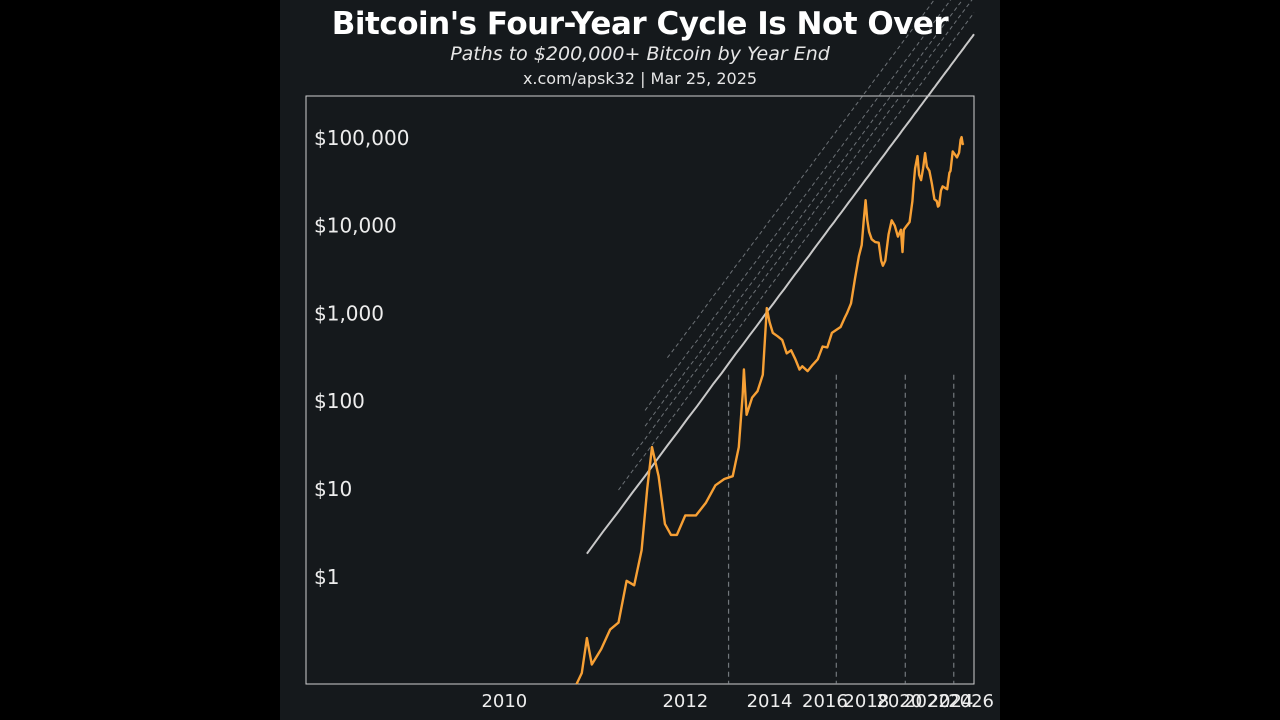  I want to click on x-tick-label: 2018, so click(866, 701).